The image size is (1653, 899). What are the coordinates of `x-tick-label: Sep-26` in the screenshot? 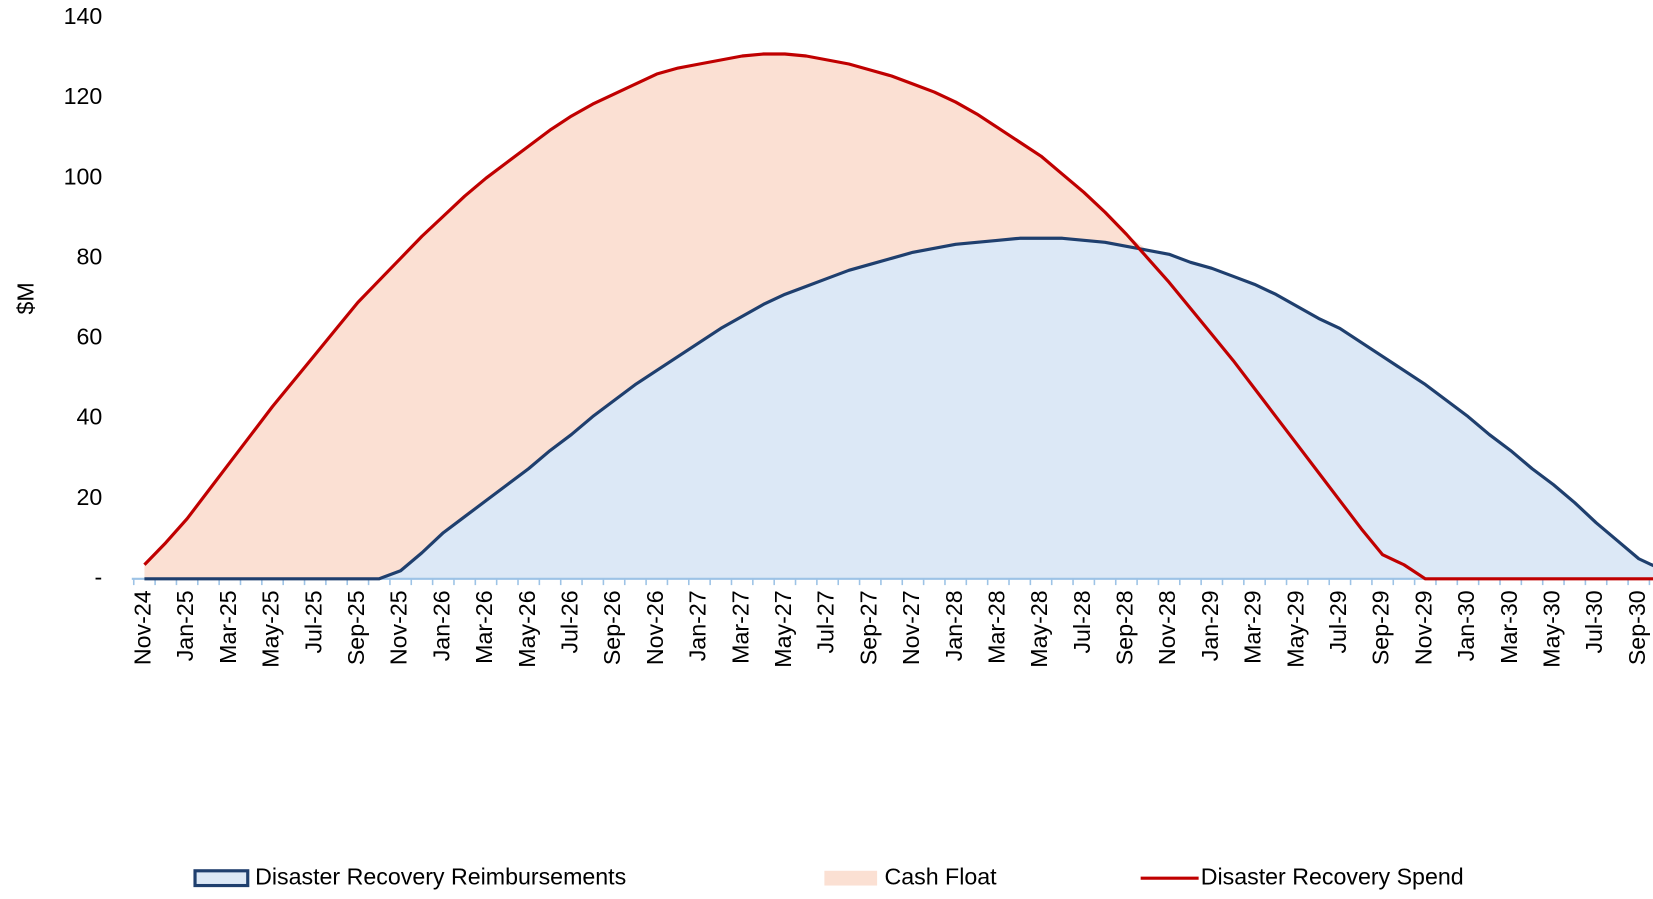 It's located at (612, 627).